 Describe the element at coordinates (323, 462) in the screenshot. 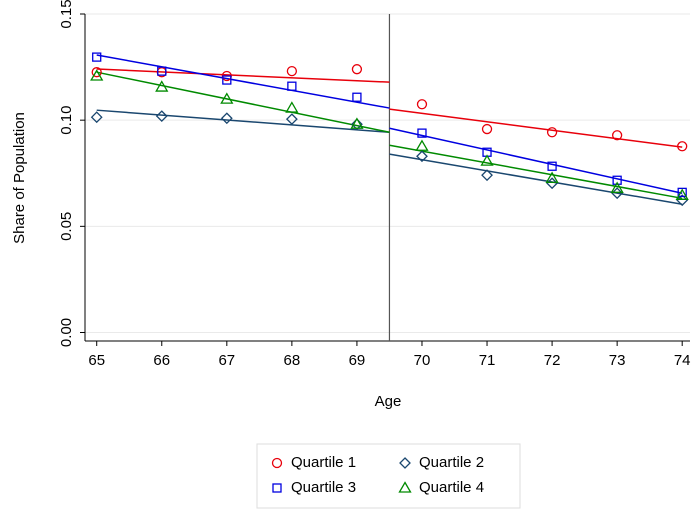

I see `legend-label: Quartile 1` at that location.